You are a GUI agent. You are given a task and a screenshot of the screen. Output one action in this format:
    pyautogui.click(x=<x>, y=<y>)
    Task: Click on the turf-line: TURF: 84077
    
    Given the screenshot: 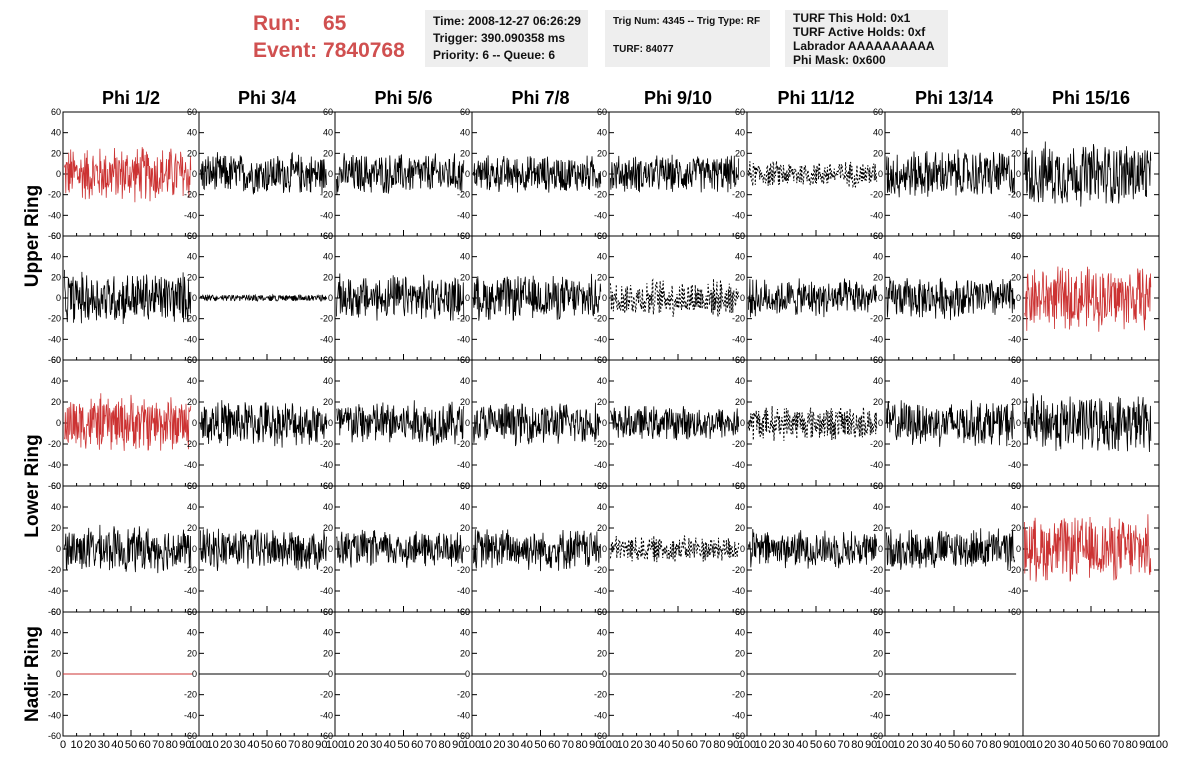 What is the action you would take?
    pyautogui.click(x=643, y=49)
    